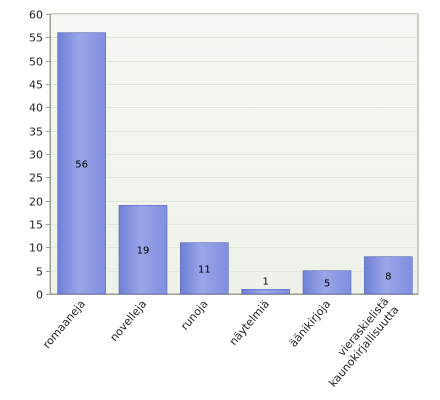 The height and width of the screenshot is (400, 440). I want to click on bar-value-label: 11, so click(204, 269).